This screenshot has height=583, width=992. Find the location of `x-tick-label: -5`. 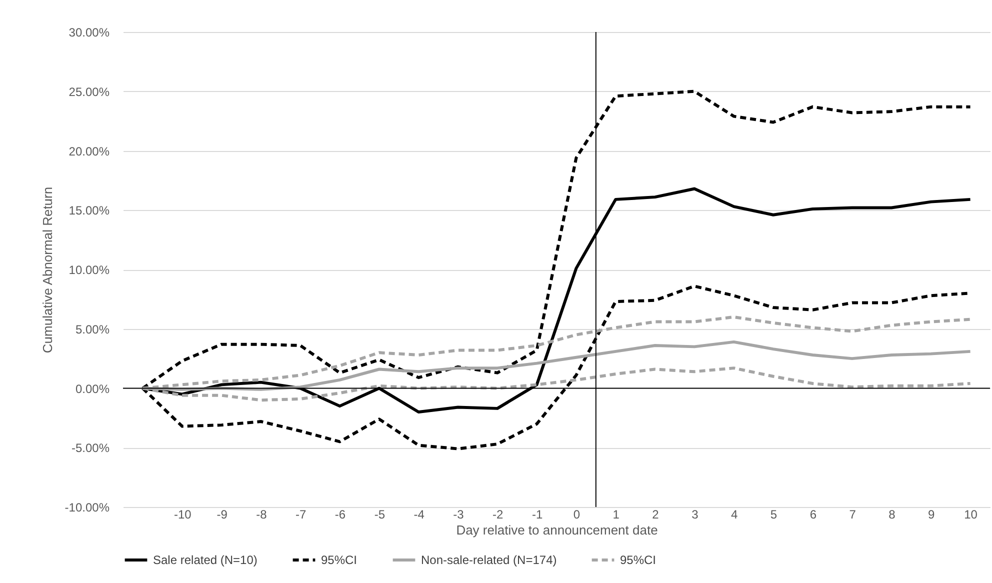

x-tick-label: -5 is located at coordinates (380, 515).